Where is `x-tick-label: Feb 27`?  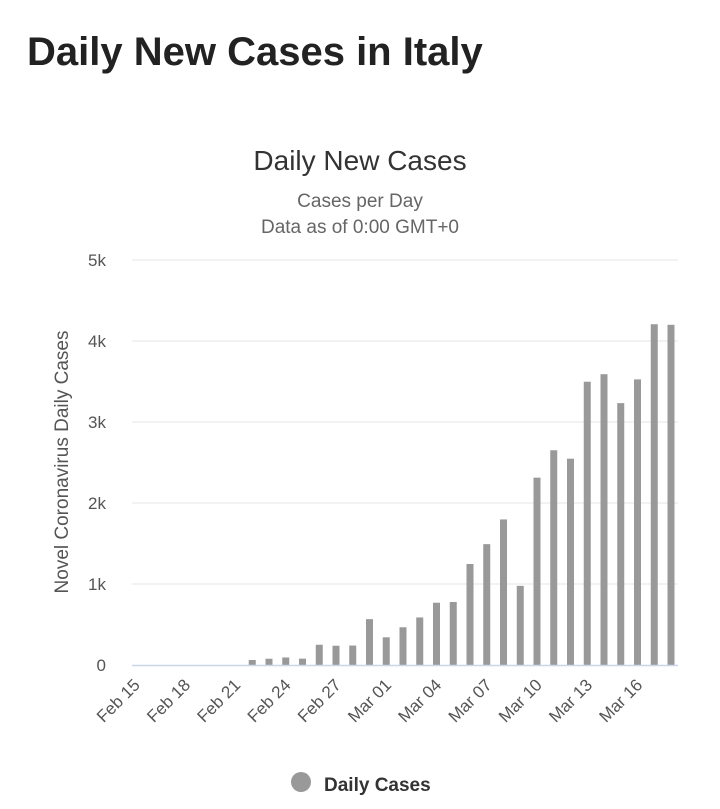
x-tick-label: Feb 27 is located at coordinates (319, 700).